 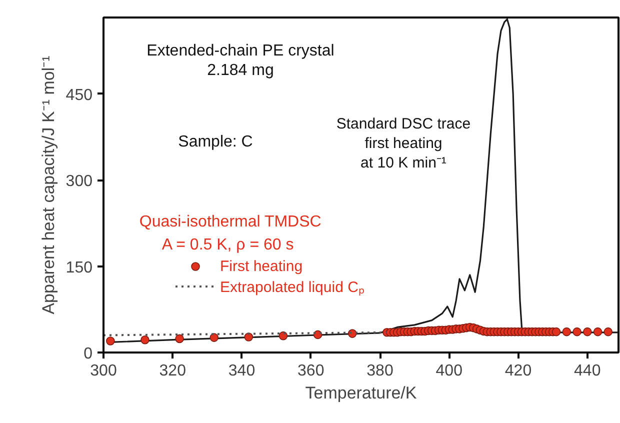 I want to click on y-tick-label: 150, so click(x=79, y=267).